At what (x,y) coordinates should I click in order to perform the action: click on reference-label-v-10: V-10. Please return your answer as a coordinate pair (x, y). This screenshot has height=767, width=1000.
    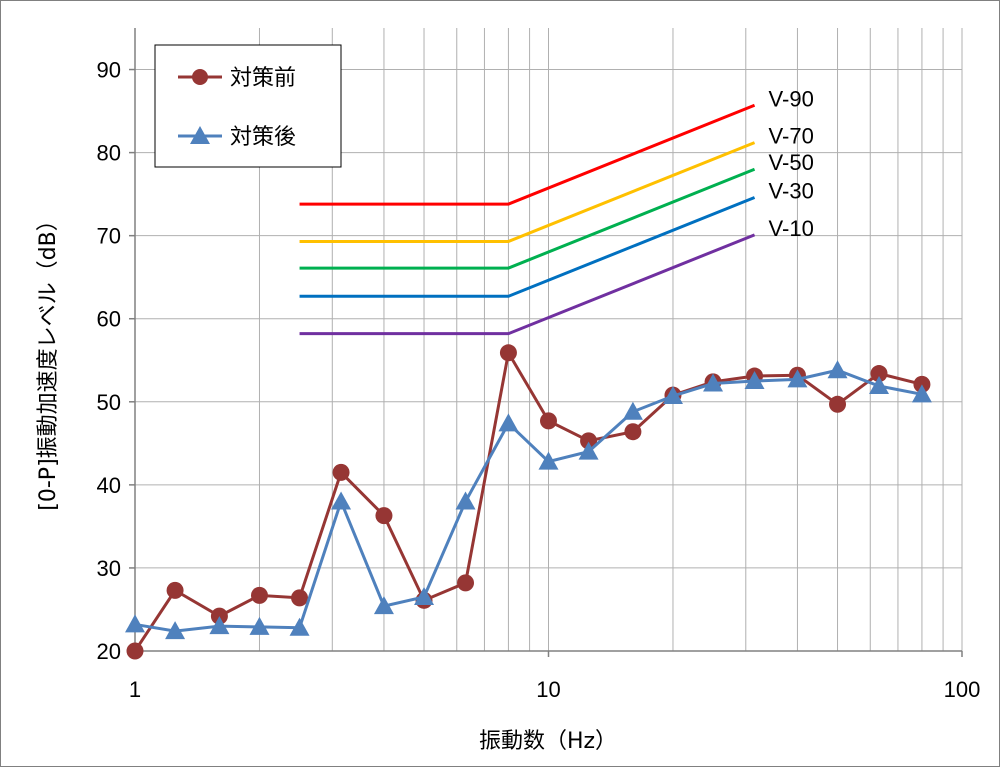
    Looking at the image, I should click on (791, 228).